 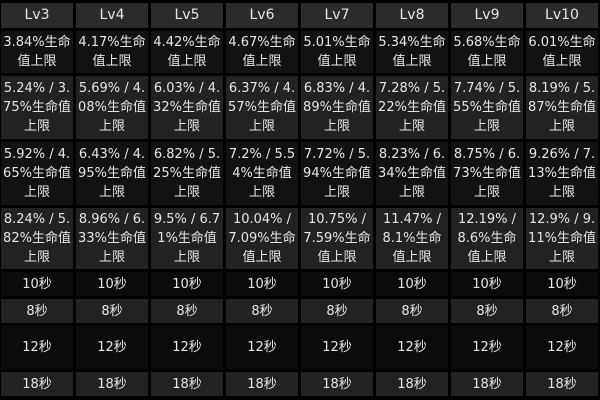 What do you see at coordinates (562, 15) in the screenshot?
I see `column-header-lv10: Lv10` at bounding box center [562, 15].